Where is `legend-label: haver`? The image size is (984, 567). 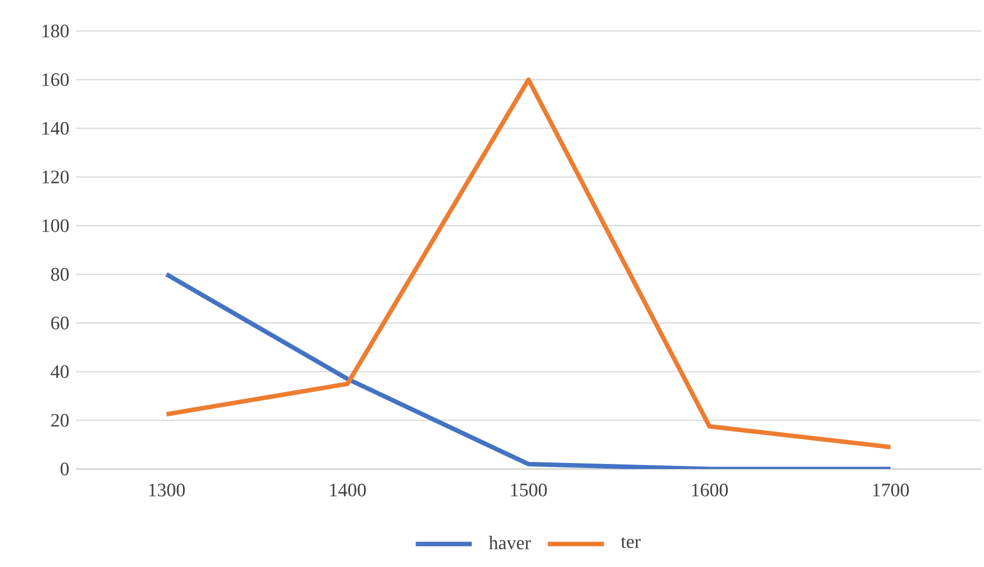
legend-label: haver is located at coordinates (509, 543).